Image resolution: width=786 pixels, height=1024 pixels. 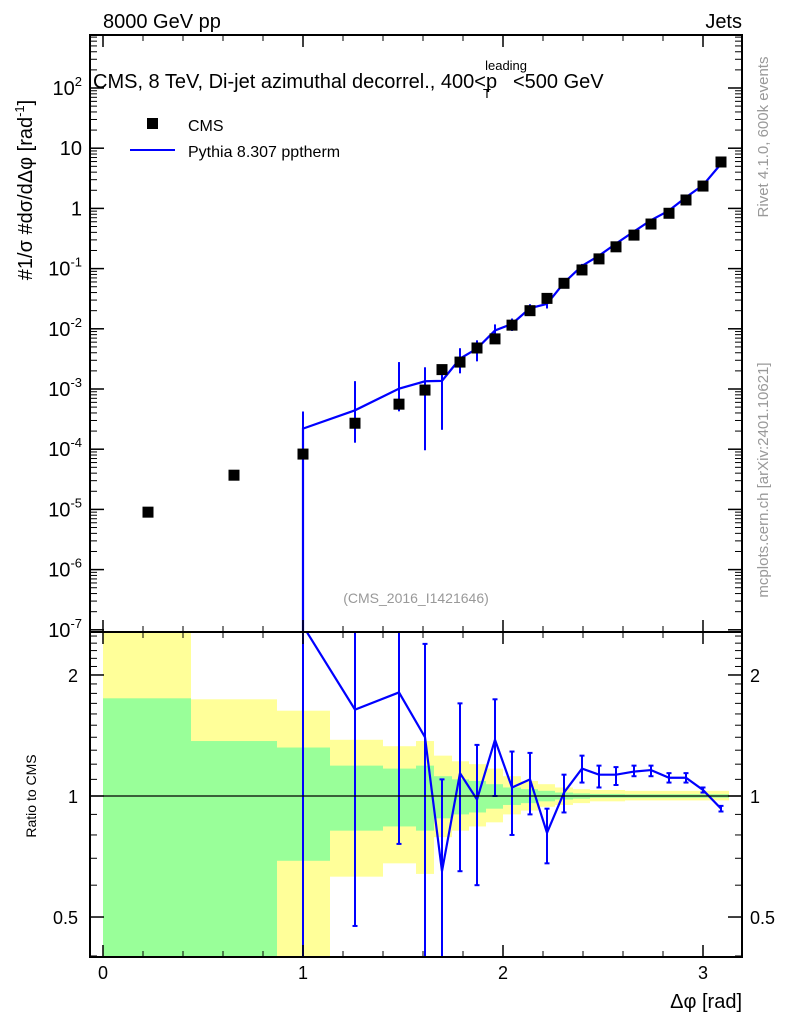 I want to click on y-tick-label: 10⁻⁵, so click(x=65, y=508).